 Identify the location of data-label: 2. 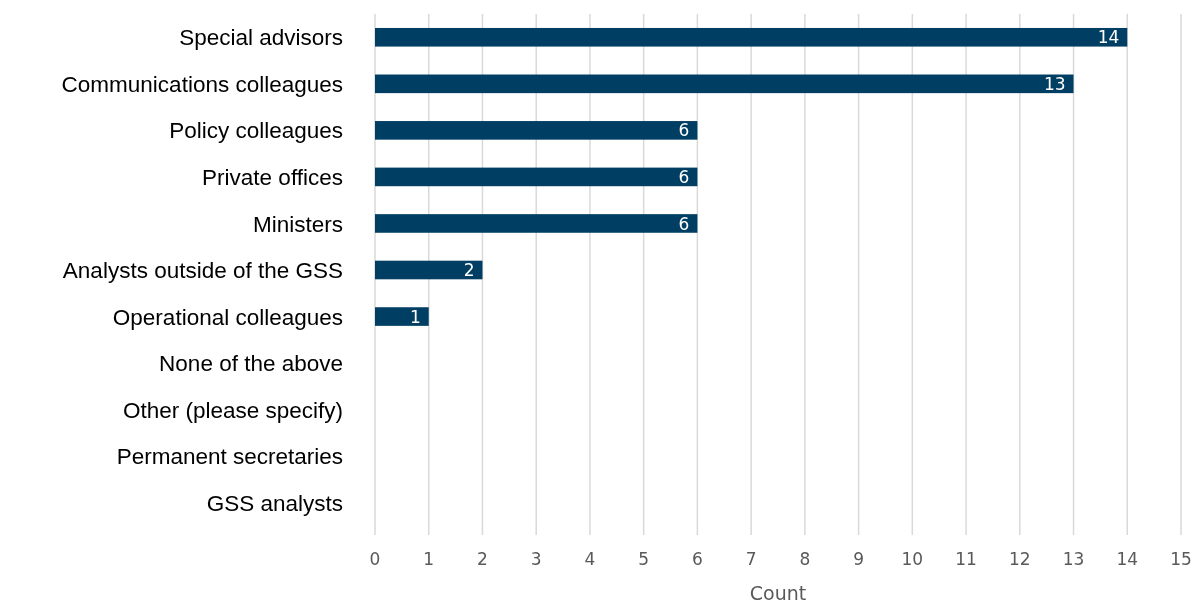
(469, 270).